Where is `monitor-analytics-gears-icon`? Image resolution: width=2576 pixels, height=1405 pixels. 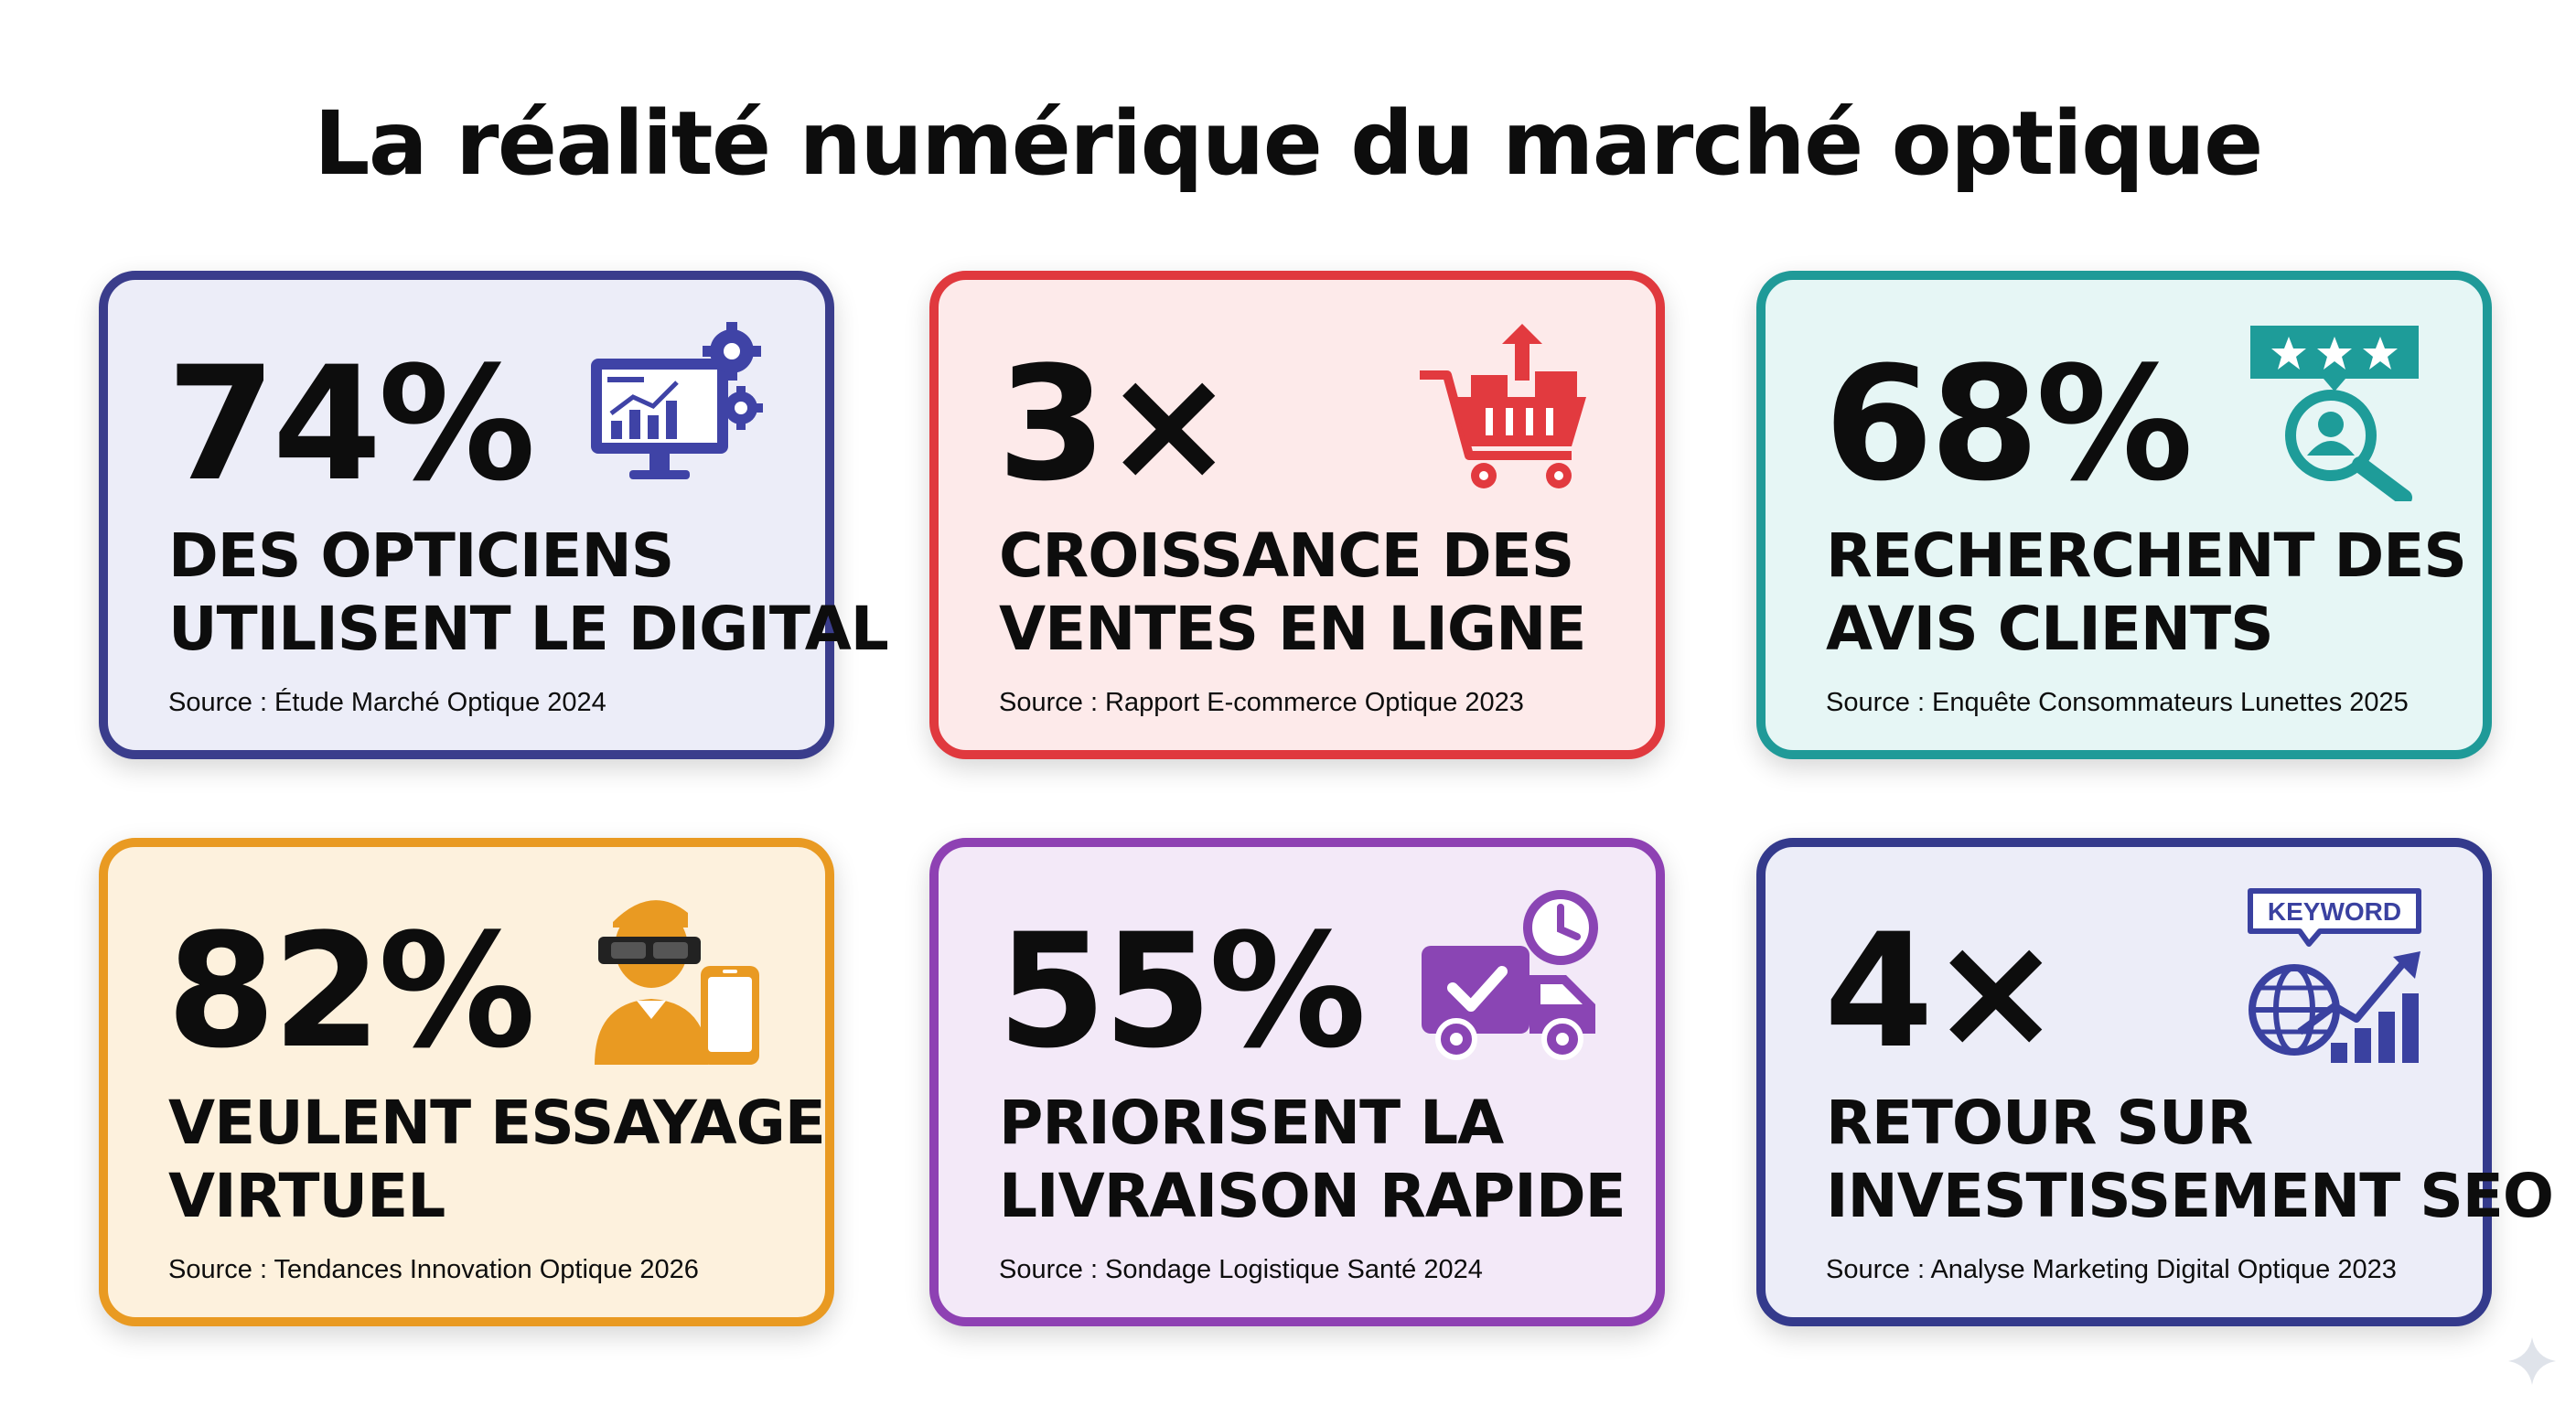
monitor-analytics-gears-icon is located at coordinates (676, 409).